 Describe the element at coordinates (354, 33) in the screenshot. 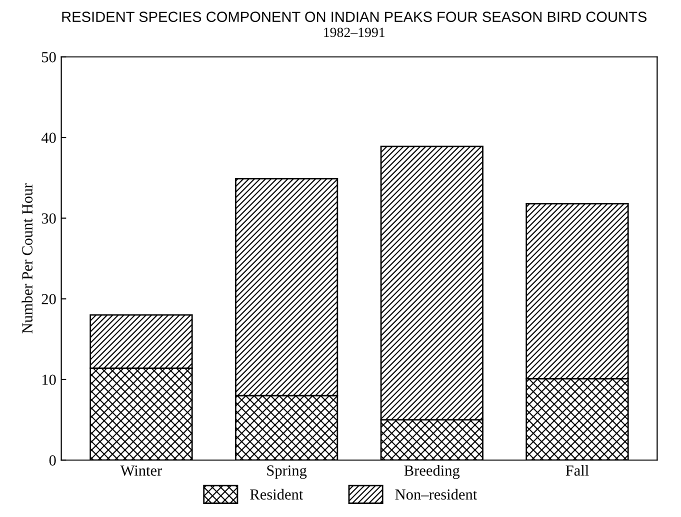

I see `chart-subtitle: 1982–1991` at that location.